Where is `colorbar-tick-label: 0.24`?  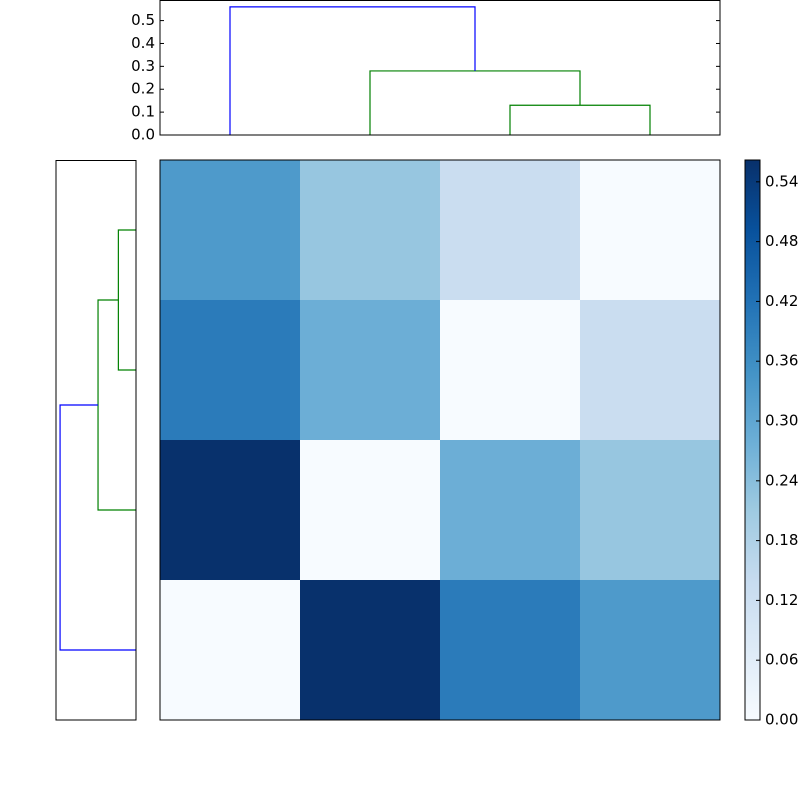 colorbar-tick-label: 0.24 is located at coordinates (781, 480).